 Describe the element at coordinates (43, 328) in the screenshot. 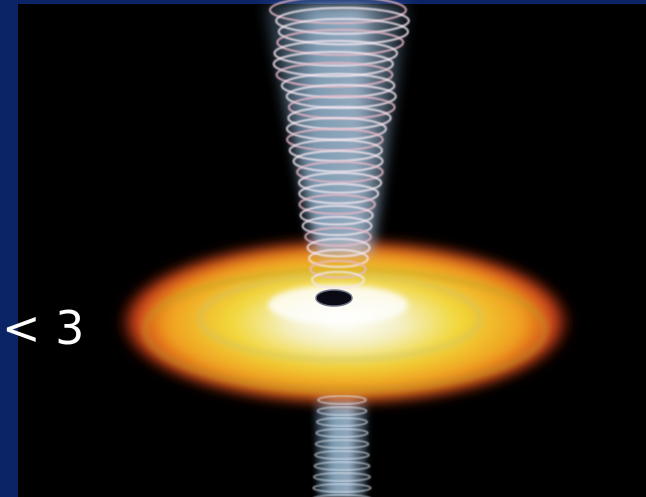

I see `caption: < 3` at that location.